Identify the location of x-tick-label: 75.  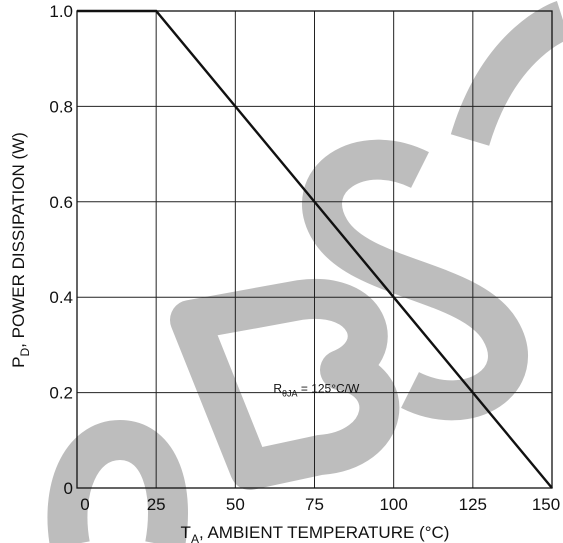
(314, 504).